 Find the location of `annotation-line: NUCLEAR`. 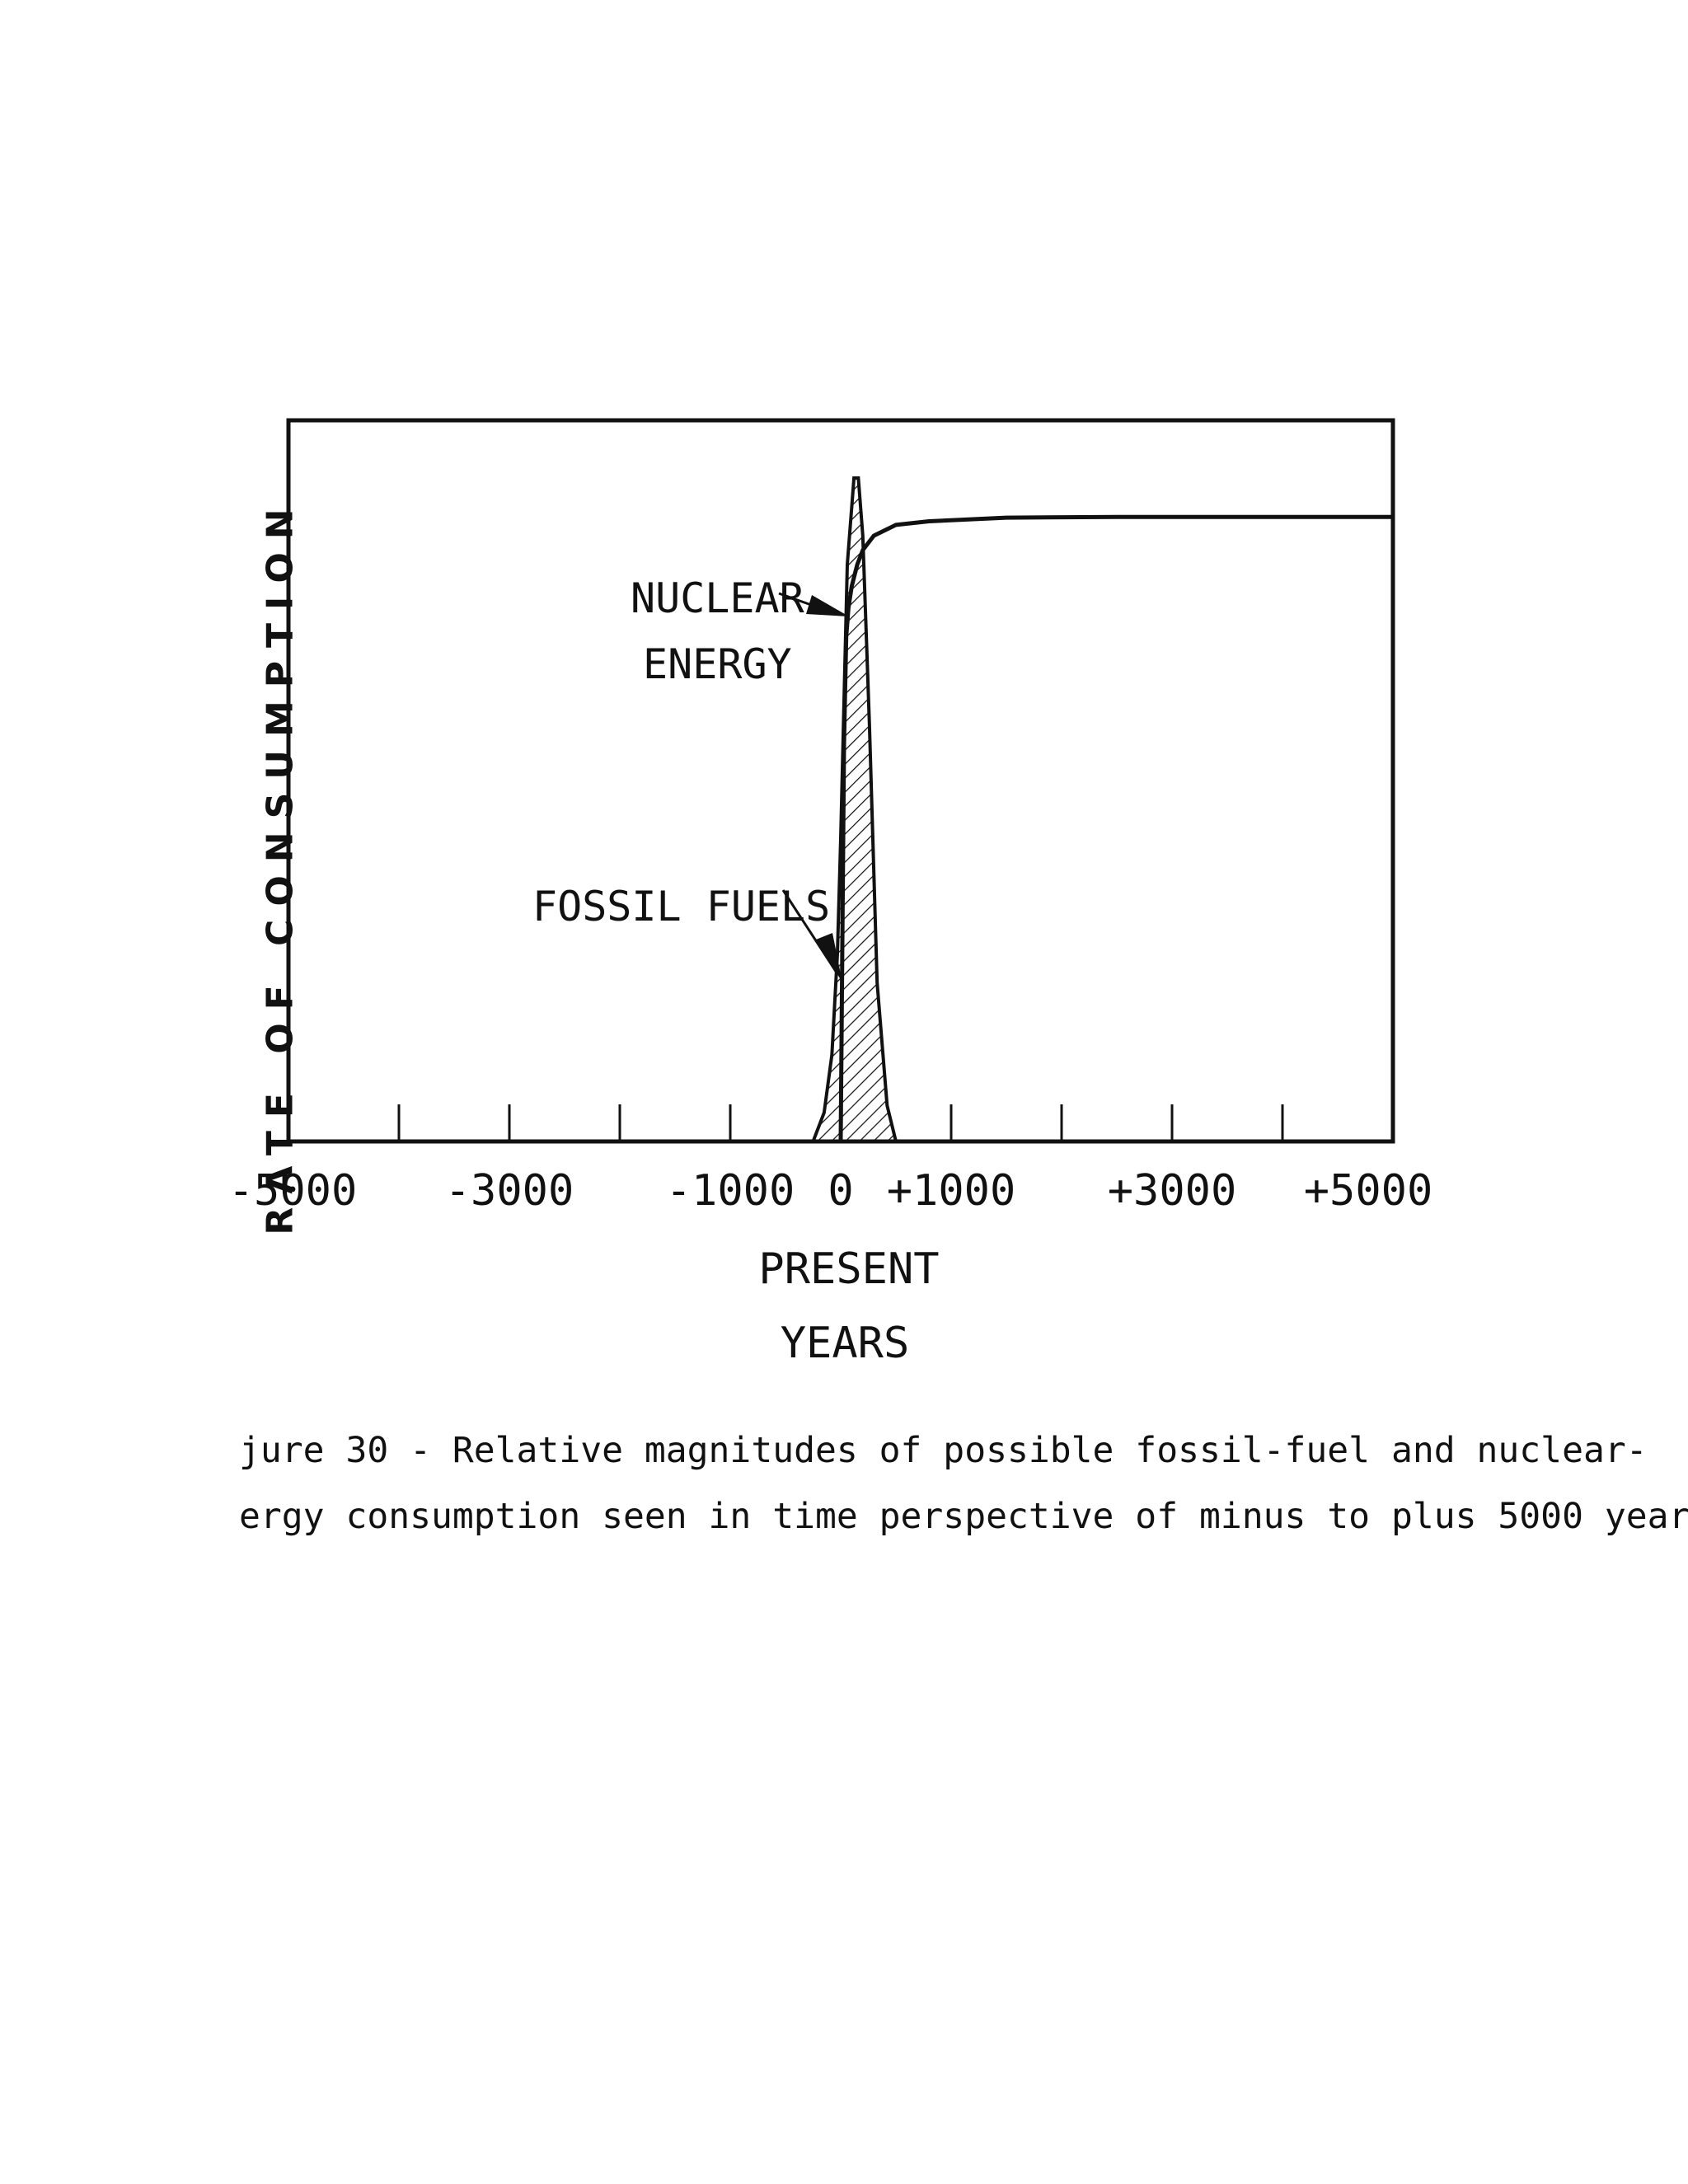

annotation-line: NUCLEAR is located at coordinates (717, 598).